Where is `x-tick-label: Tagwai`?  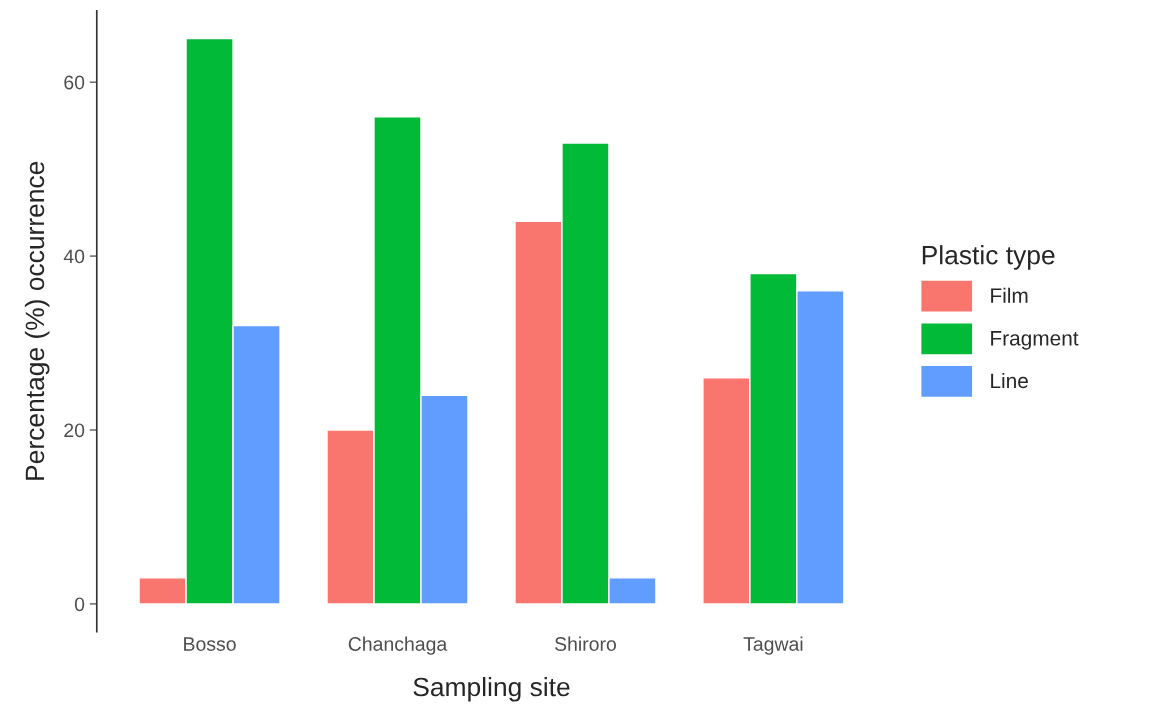
x-tick-label: Tagwai is located at coordinates (773, 645).